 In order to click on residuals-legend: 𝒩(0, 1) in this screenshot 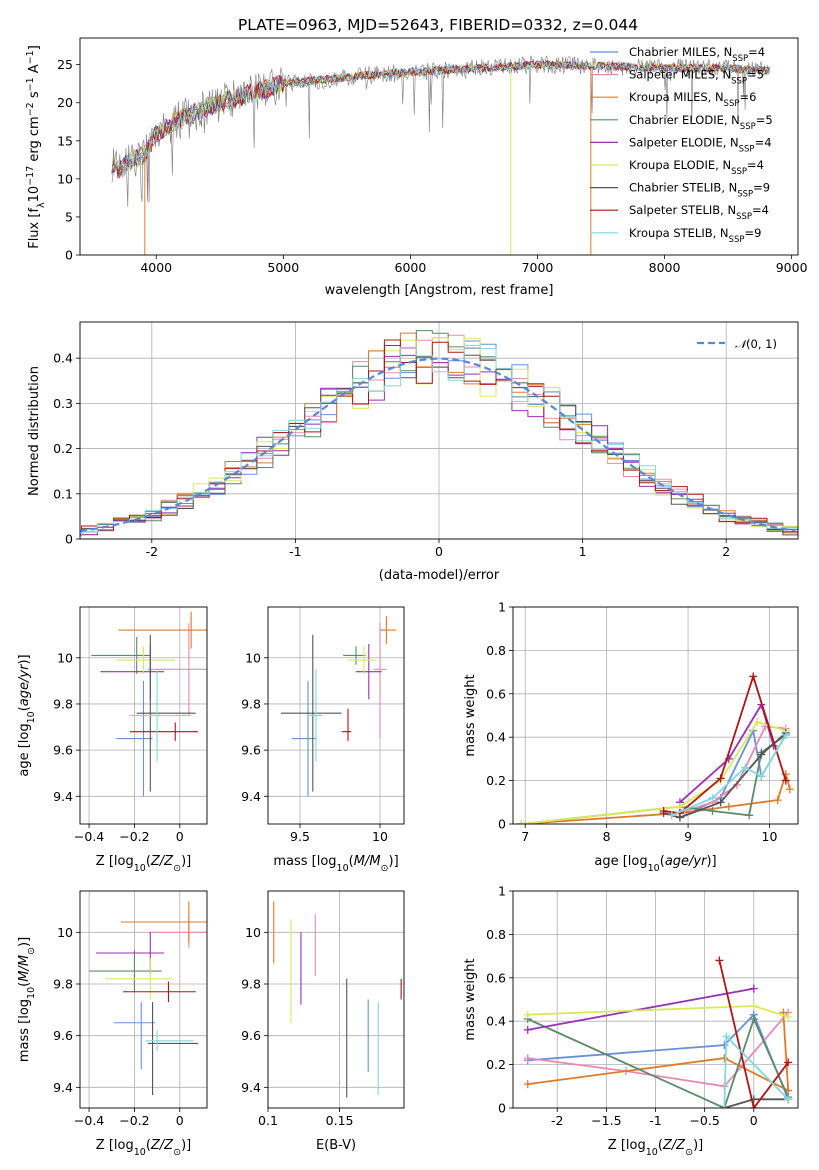, I will do `click(737, 344)`.